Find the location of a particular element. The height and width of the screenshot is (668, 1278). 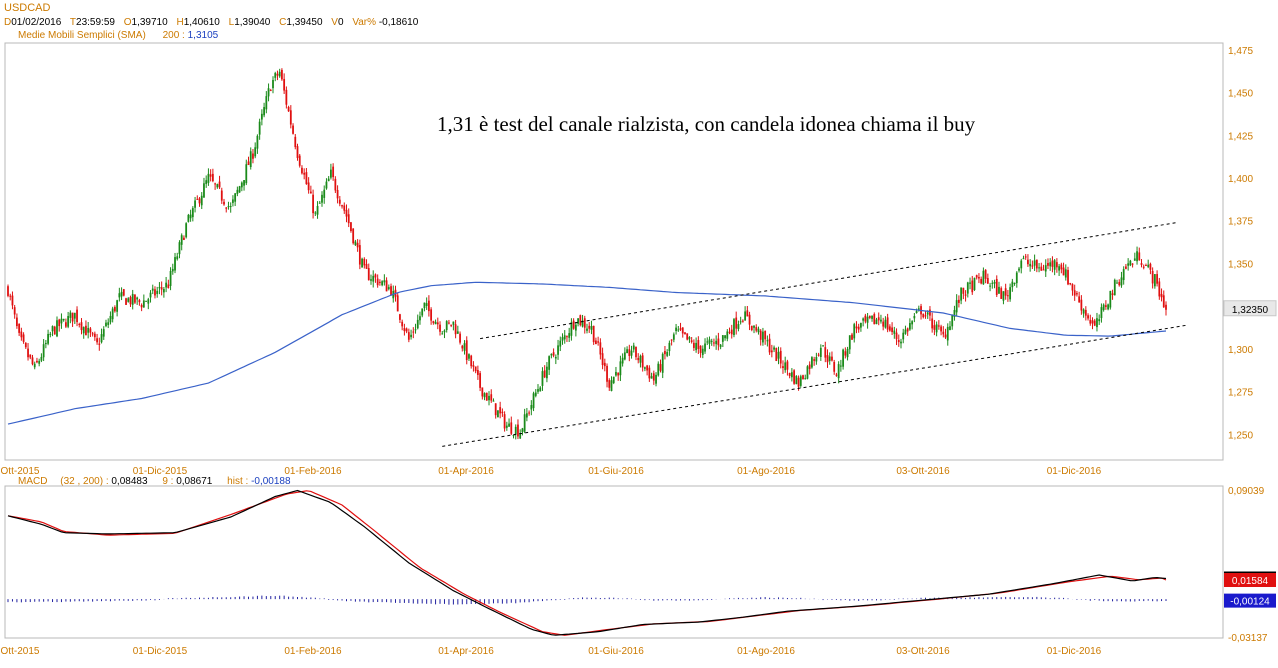

macd-x-tick: Ott-2015 is located at coordinates (20, 651).